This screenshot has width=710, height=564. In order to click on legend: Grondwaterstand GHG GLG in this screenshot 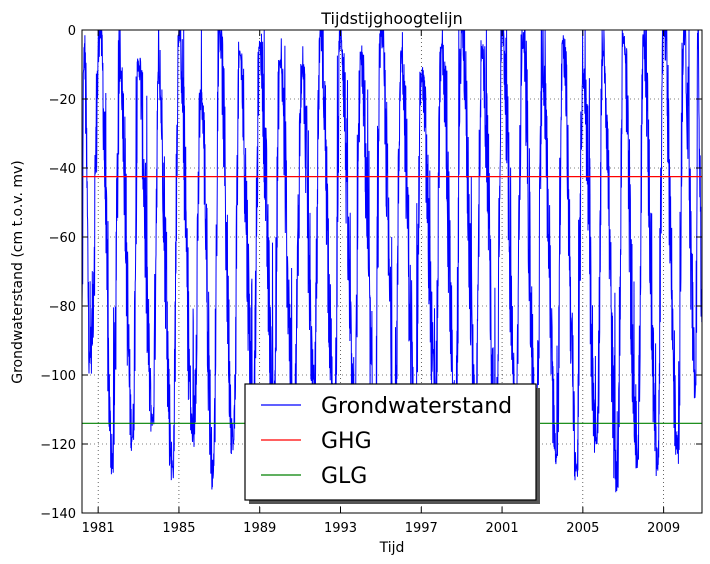, I will do `click(392, 443)`.